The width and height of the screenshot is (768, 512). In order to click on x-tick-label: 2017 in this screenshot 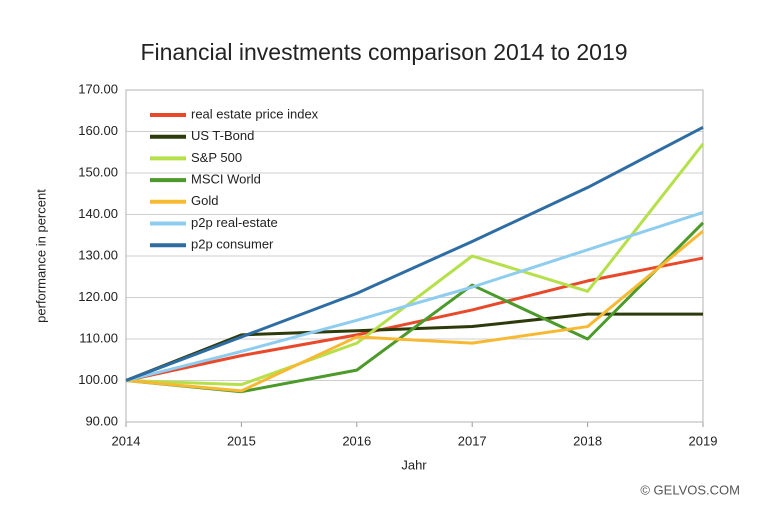, I will do `click(472, 440)`.